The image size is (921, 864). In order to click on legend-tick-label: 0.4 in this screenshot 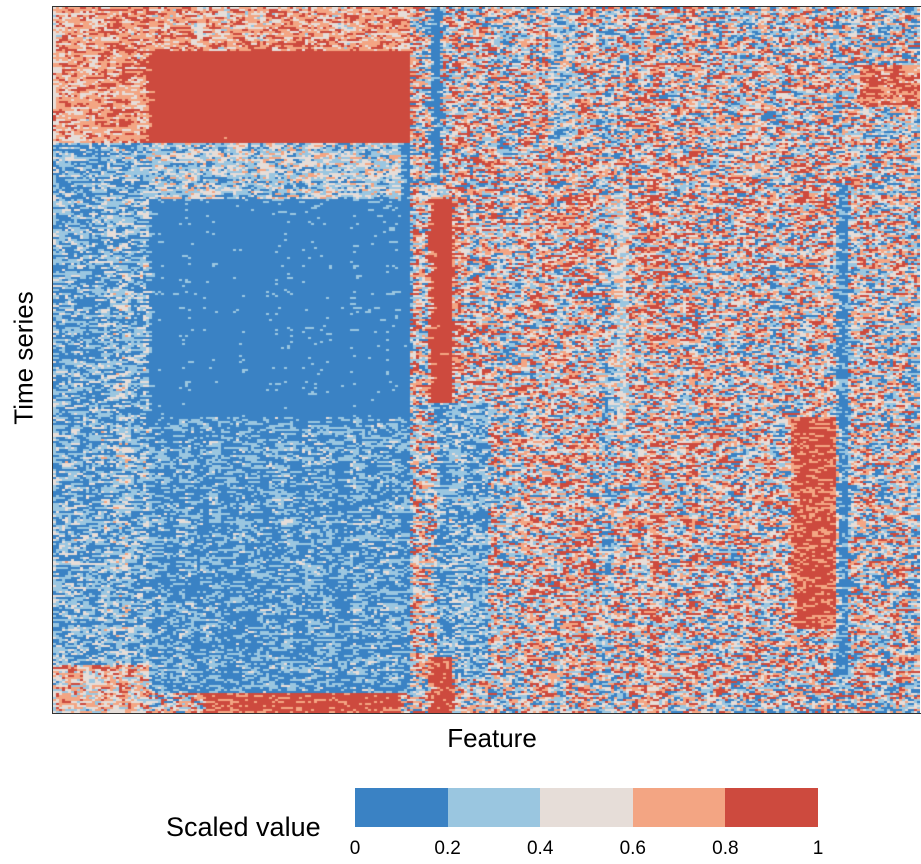, I will do `click(540, 848)`.